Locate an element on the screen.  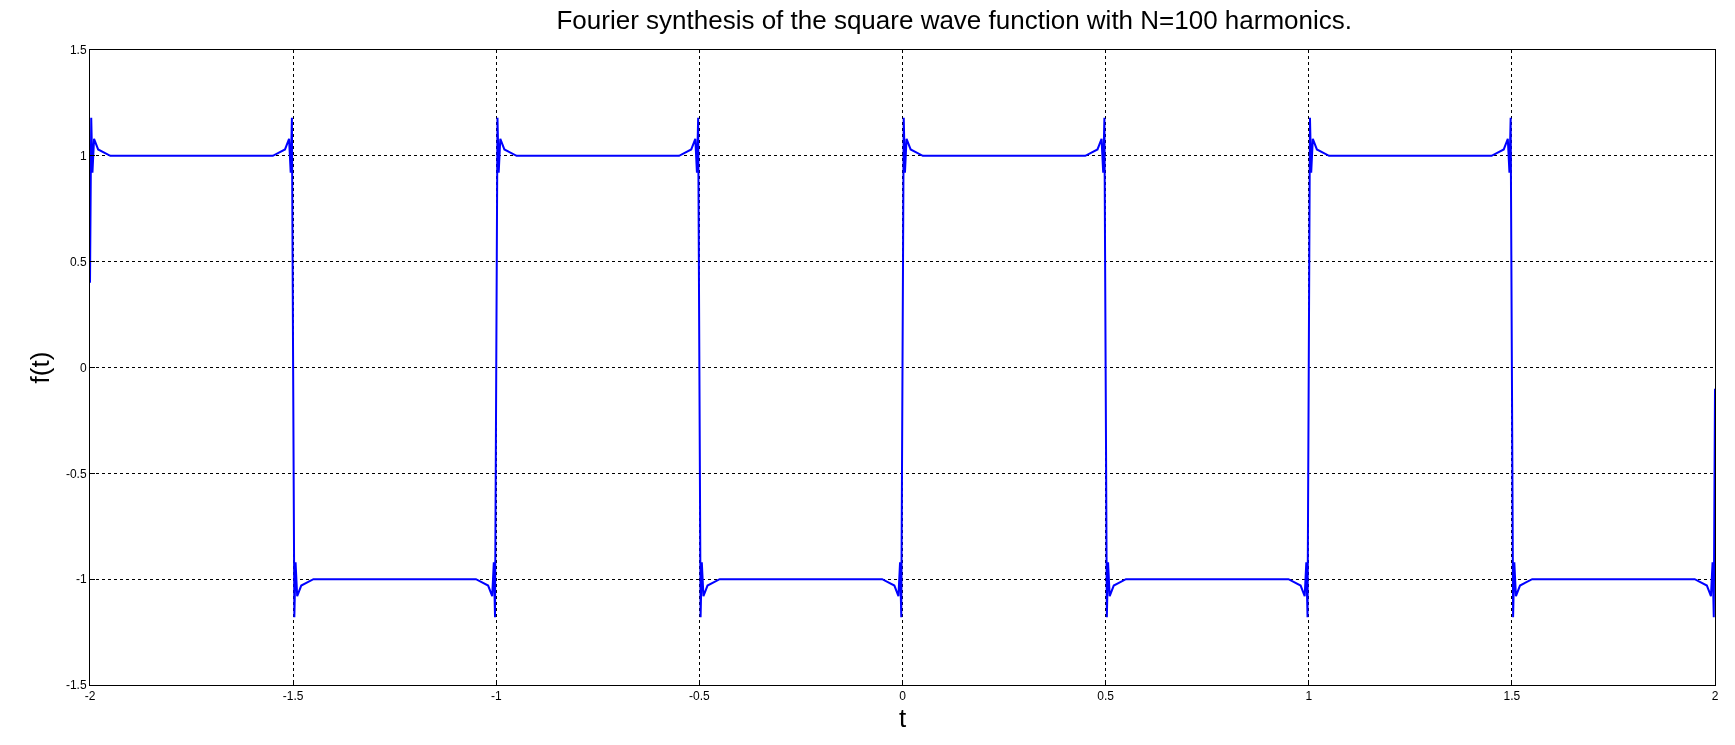
y-axis-title: f(t) is located at coordinates (40, 367).